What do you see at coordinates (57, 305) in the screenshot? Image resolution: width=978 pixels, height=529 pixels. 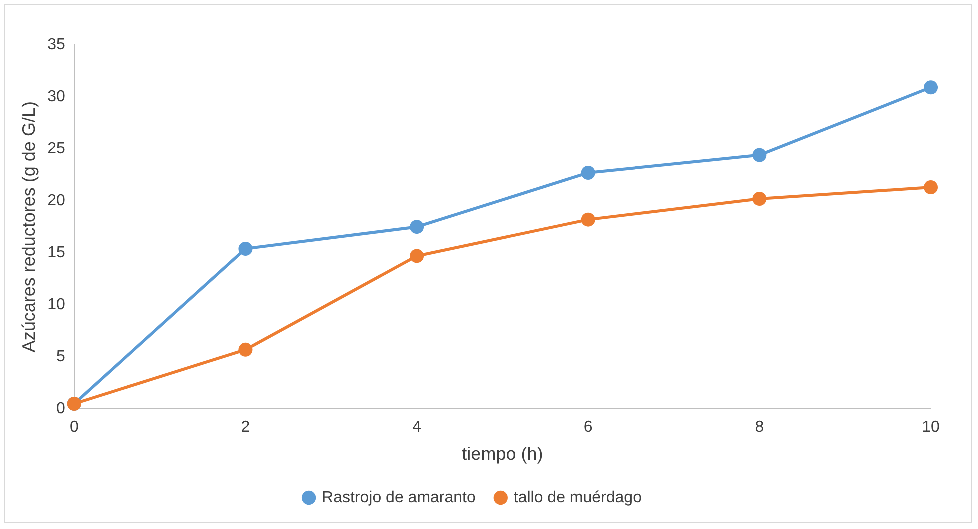 I see `y-tick-label: 10` at bounding box center [57, 305].